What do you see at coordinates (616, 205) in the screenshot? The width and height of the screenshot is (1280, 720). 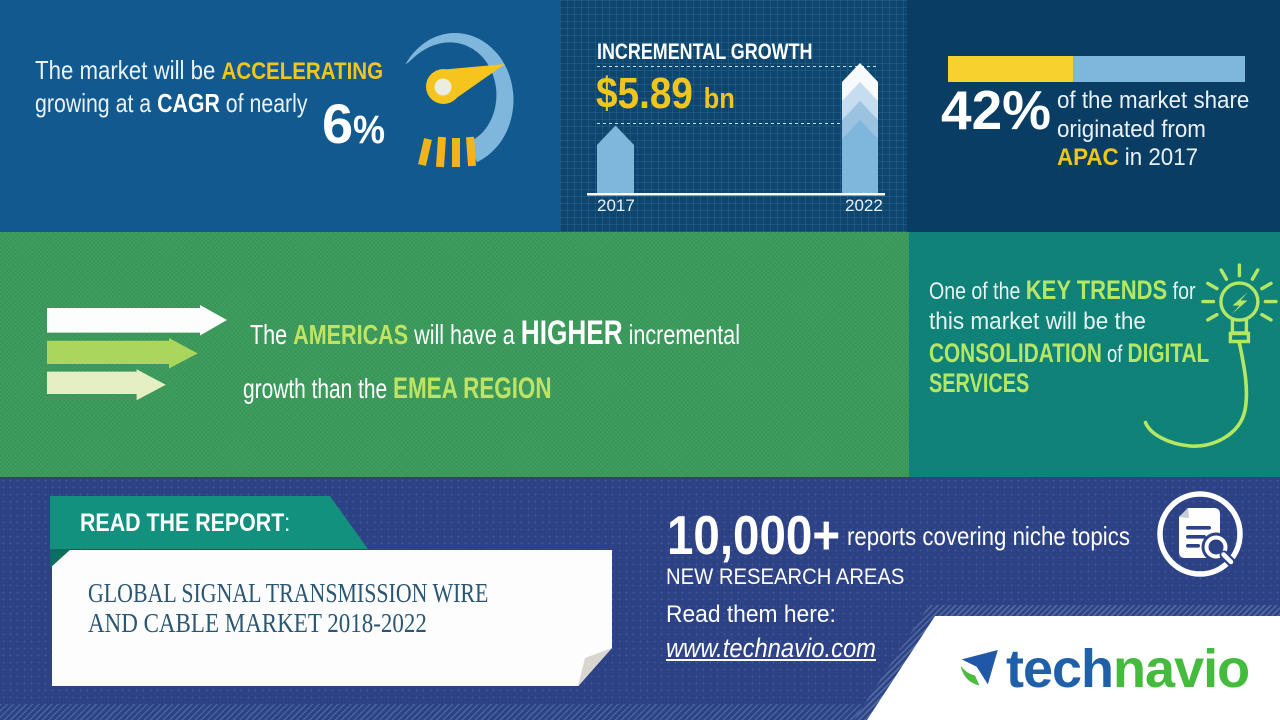 I see `svg-text: 2017` at bounding box center [616, 205].